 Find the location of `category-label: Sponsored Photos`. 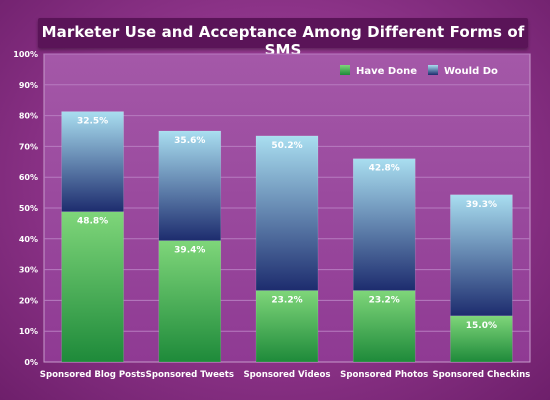

category-label: Sponsored Photos is located at coordinates (384, 375).